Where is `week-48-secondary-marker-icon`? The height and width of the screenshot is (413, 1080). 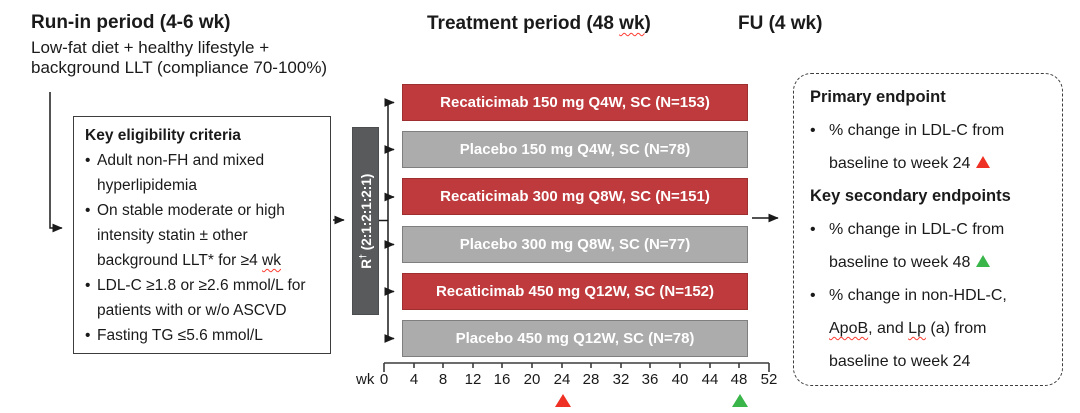 week-48-secondary-marker-icon is located at coordinates (740, 400).